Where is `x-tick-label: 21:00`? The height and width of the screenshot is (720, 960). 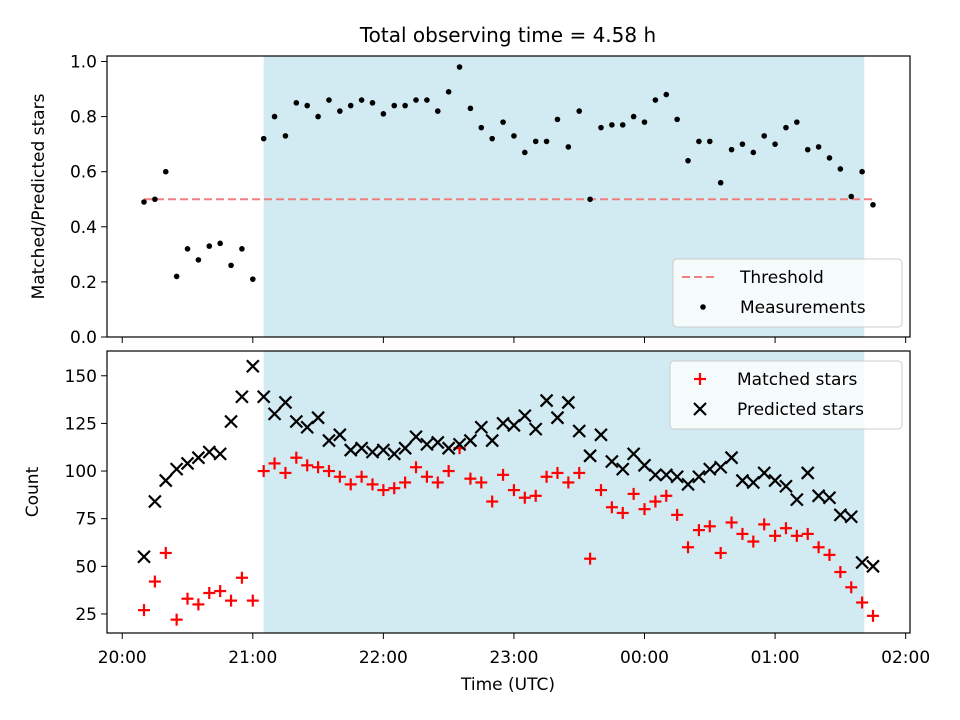
x-tick-label: 21:00 is located at coordinates (252, 658).